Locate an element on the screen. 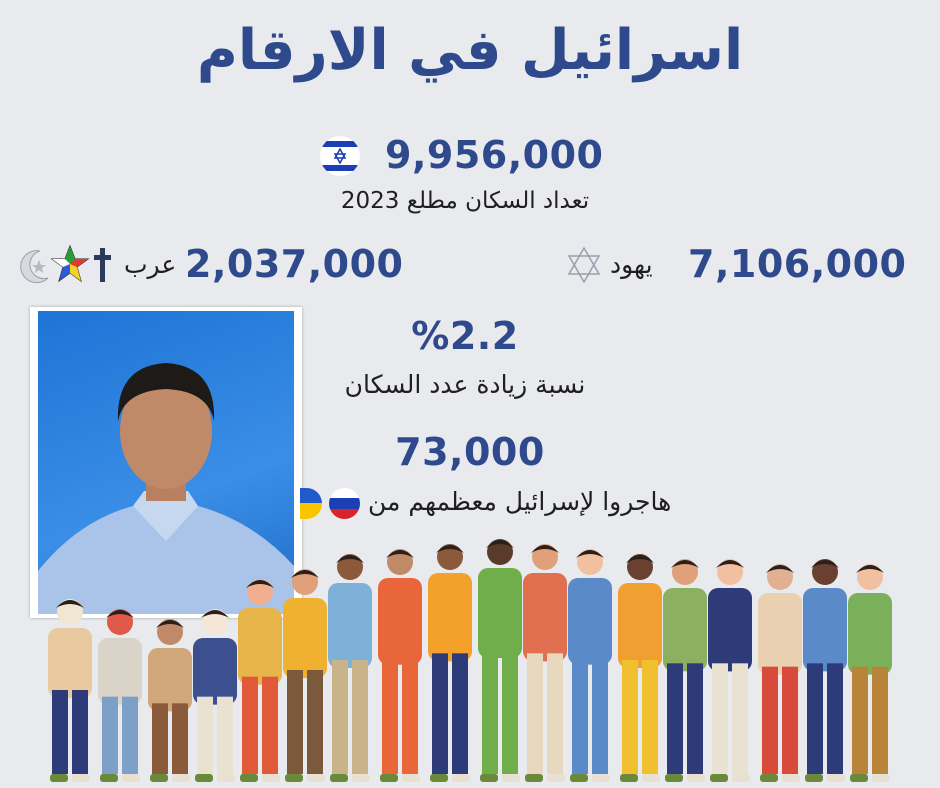 This screenshot has height=788, width=940. druze-star-icon is located at coordinates (70, 266).